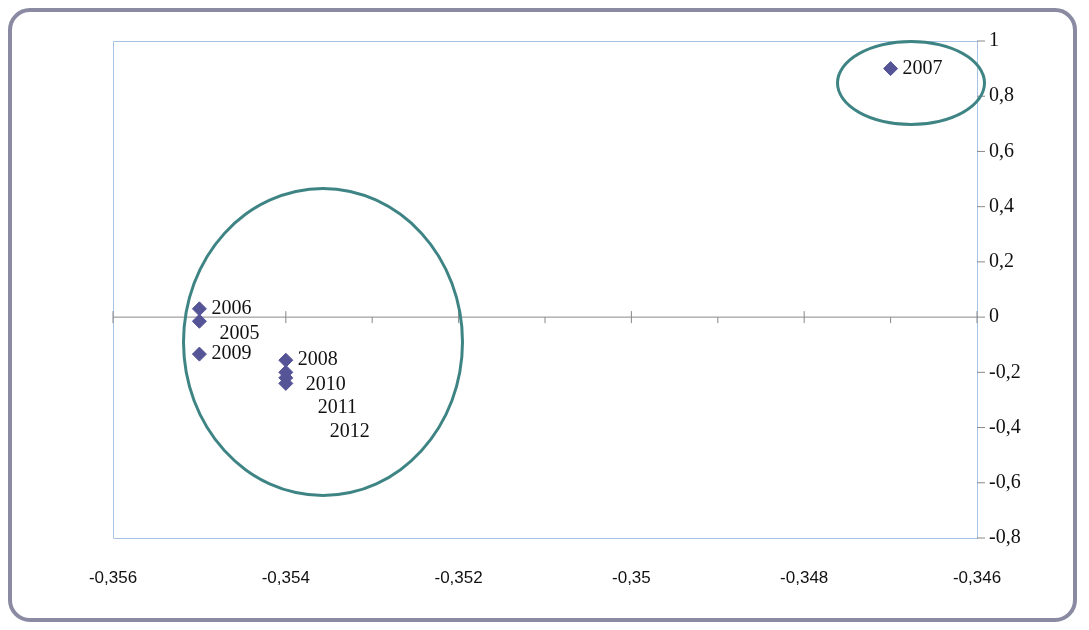 The width and height of the screenshot is (1089, 630). I want to click on y-tick-label: -0,8, so click(1005, 536).